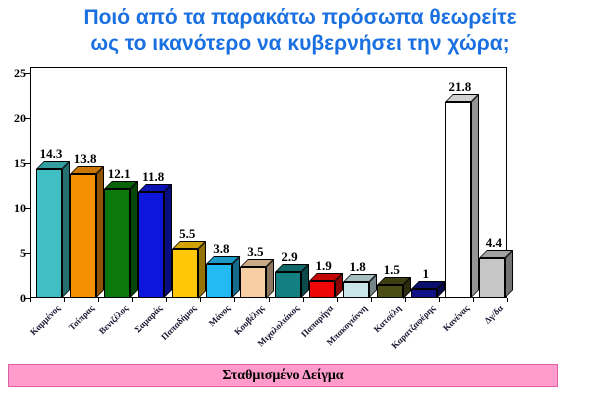 This screenshot has width=600, height=405. What do you see at coordinates (455, 318) in the screenshot?
I see `x-axis-category-label: Κανένας` at bounding box center [455, 318].